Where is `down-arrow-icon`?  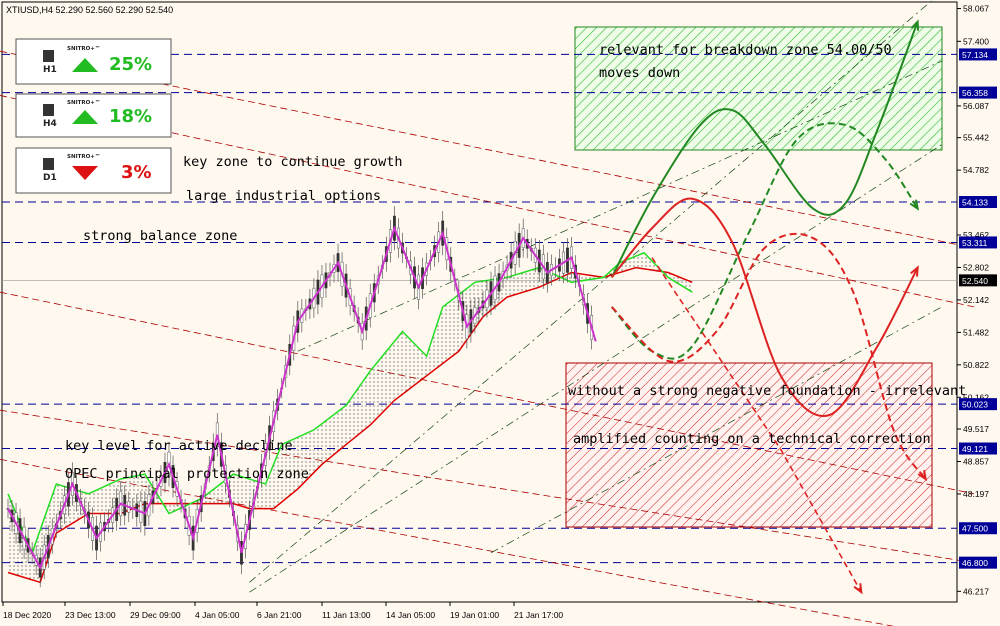
down-arrow-icon is located at coordinates (85, 173).